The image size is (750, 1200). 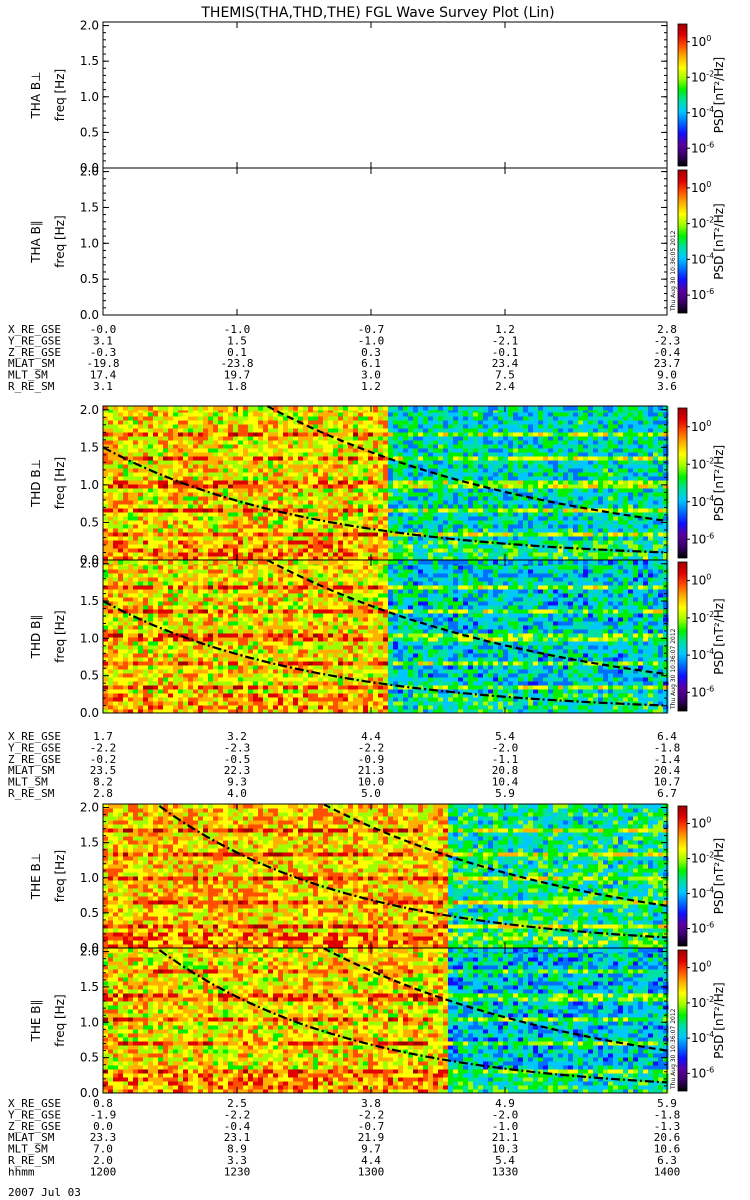 What do you see at coordinates (89, 987) in the screenshot?
I see `y-tick-label: 1.5` at bounding box center [89, 987].